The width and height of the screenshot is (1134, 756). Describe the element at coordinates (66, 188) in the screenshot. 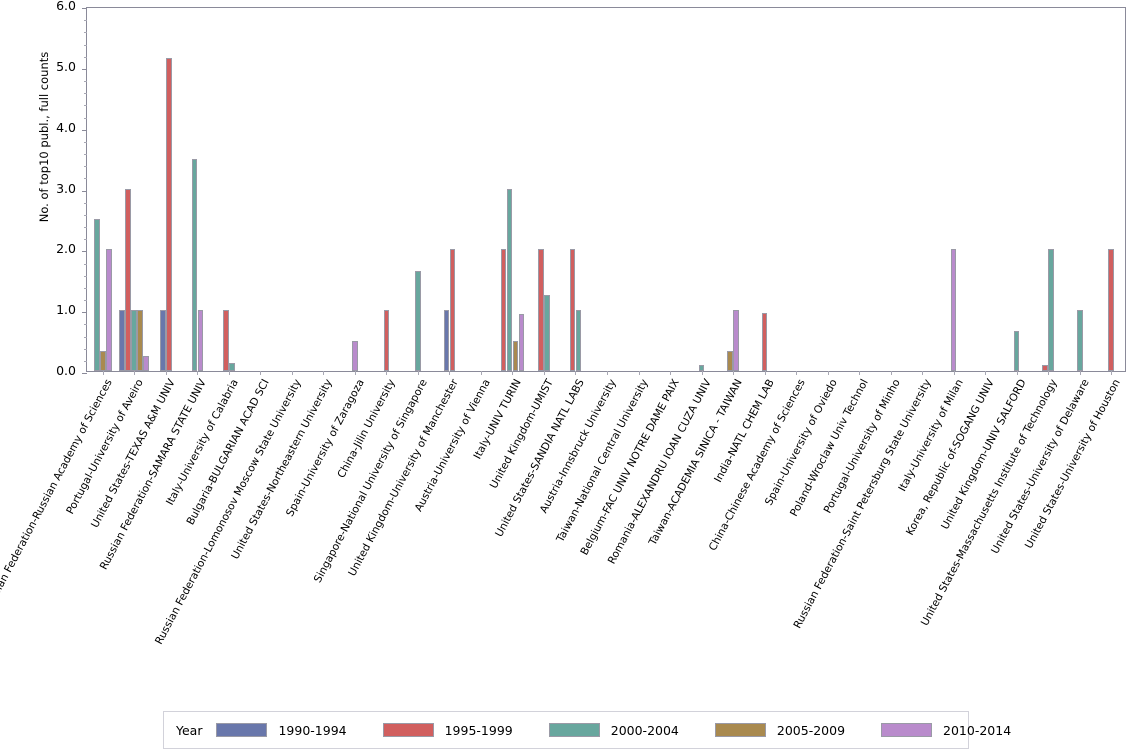

I see `y-axis-tick-label: 3.0` at that location.